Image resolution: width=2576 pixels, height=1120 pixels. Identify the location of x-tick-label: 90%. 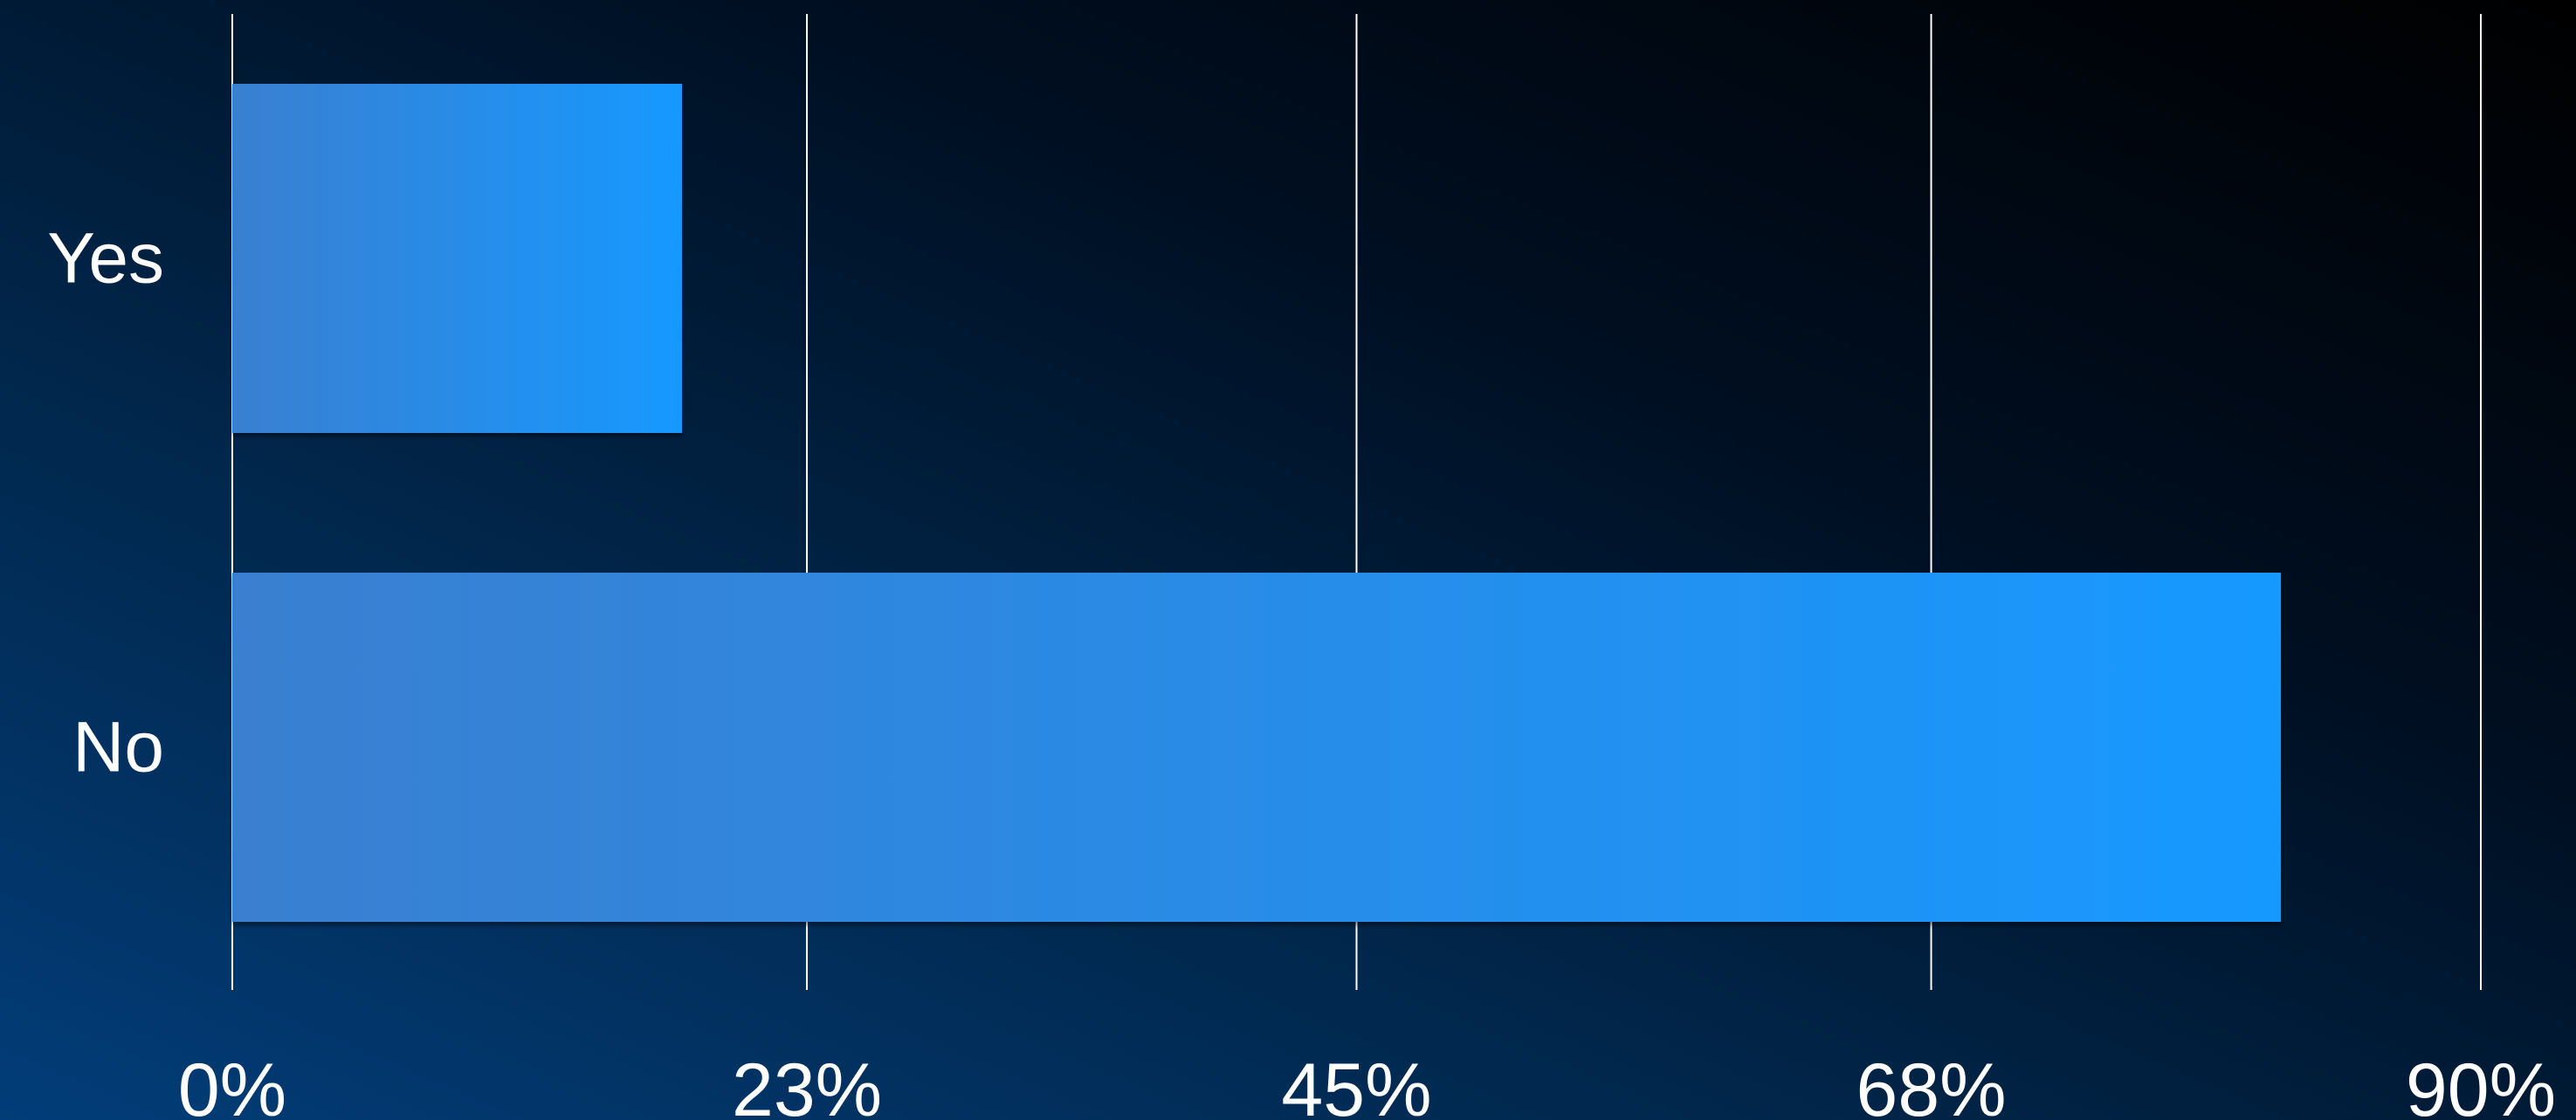
(2481, 1084).